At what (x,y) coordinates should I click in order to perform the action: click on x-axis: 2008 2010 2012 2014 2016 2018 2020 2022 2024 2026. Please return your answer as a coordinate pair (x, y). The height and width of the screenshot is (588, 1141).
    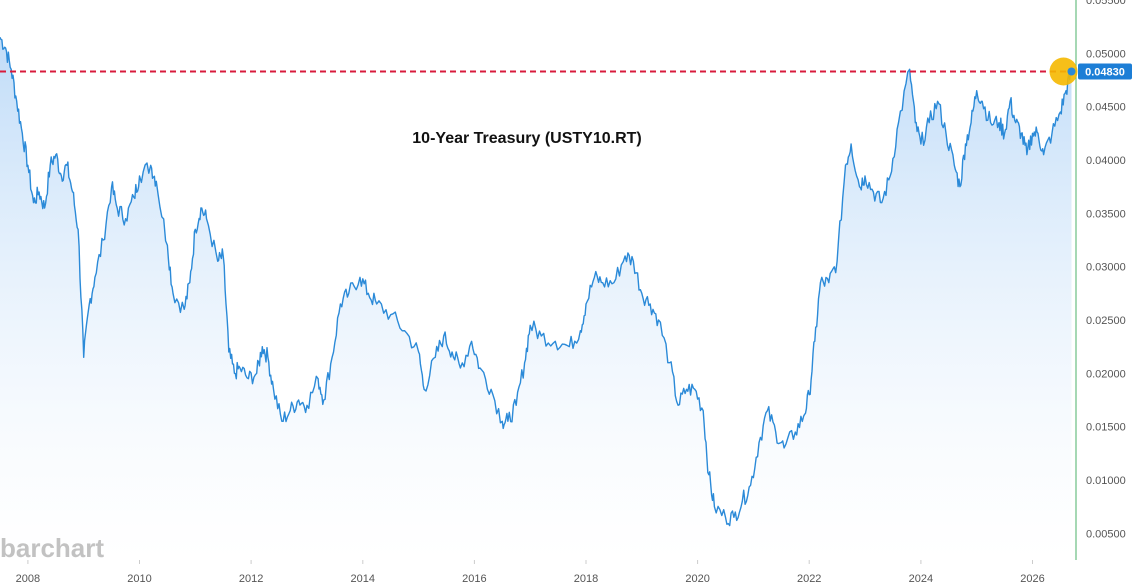
    Looking at the image, I should click on (530, 572).